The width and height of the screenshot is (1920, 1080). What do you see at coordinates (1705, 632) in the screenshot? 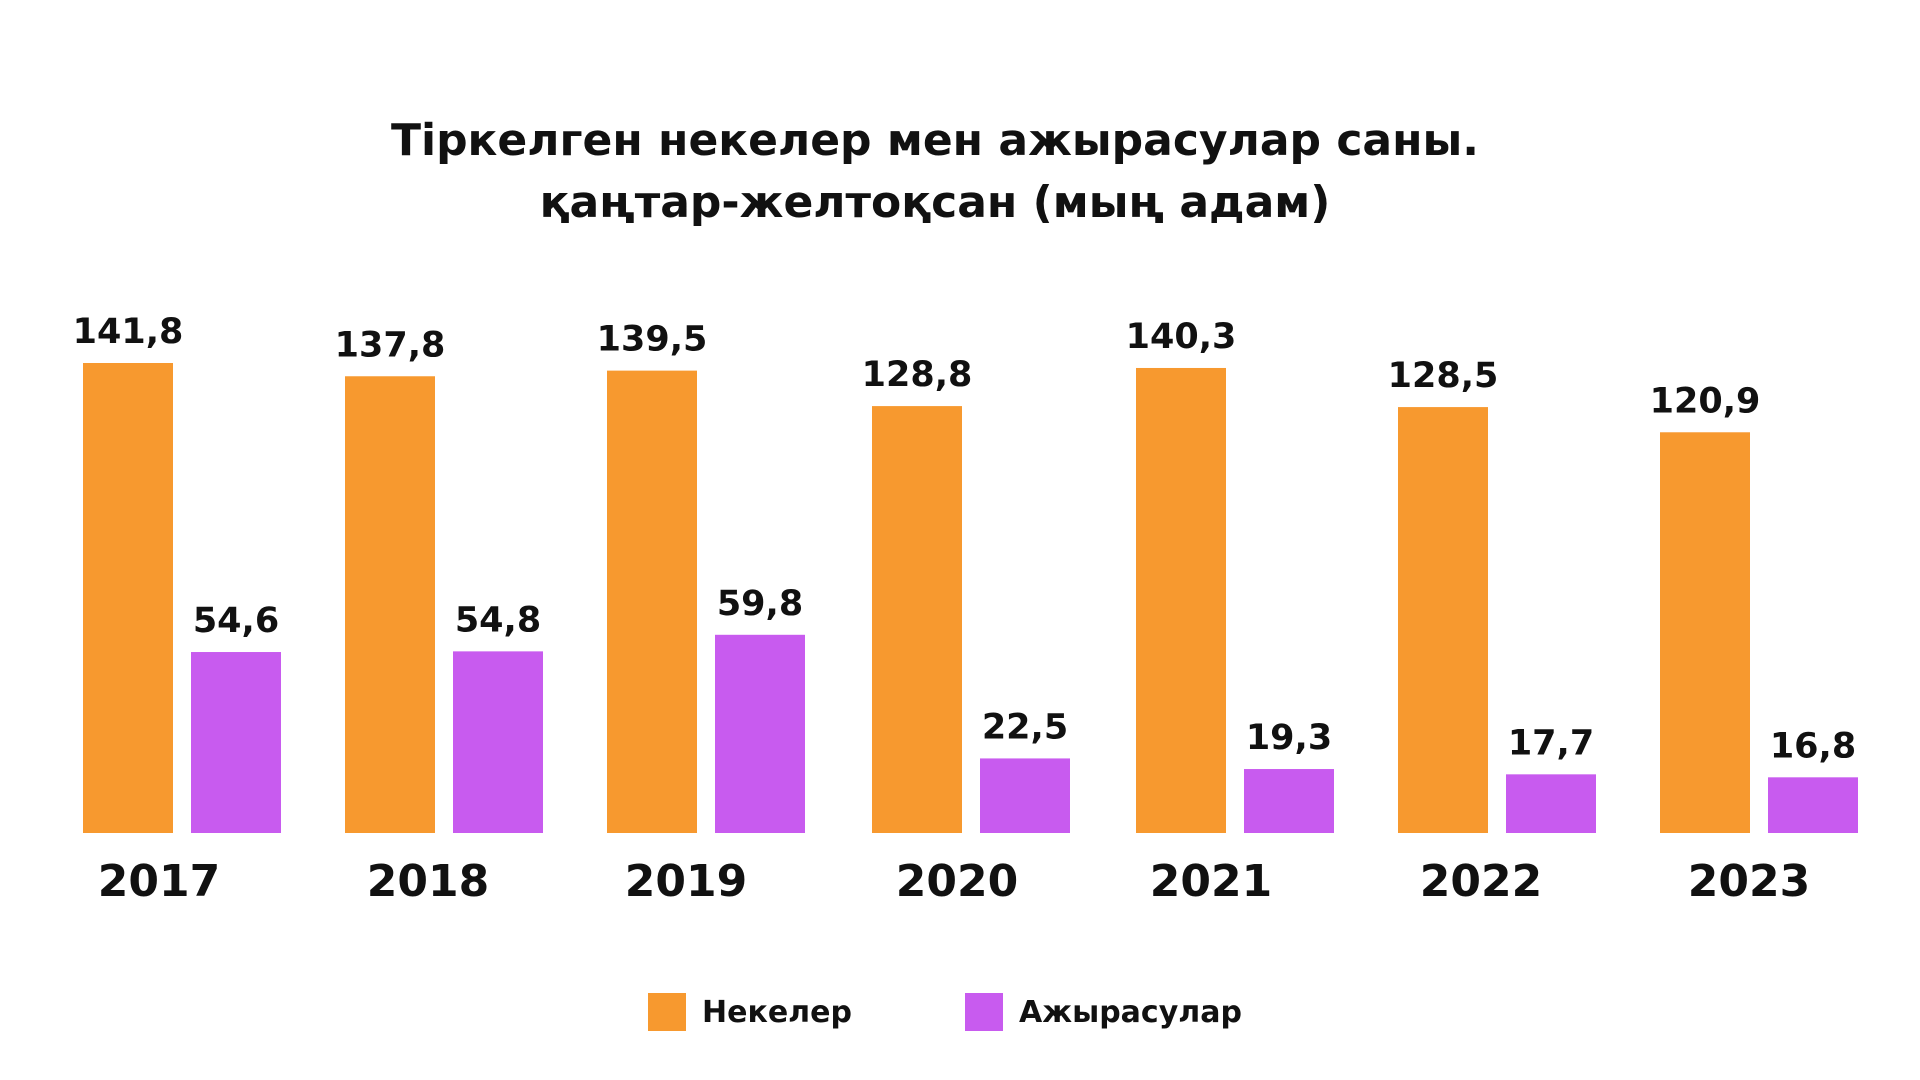
I see `bar-marriages-2023` at bounding box center [1705, 632].